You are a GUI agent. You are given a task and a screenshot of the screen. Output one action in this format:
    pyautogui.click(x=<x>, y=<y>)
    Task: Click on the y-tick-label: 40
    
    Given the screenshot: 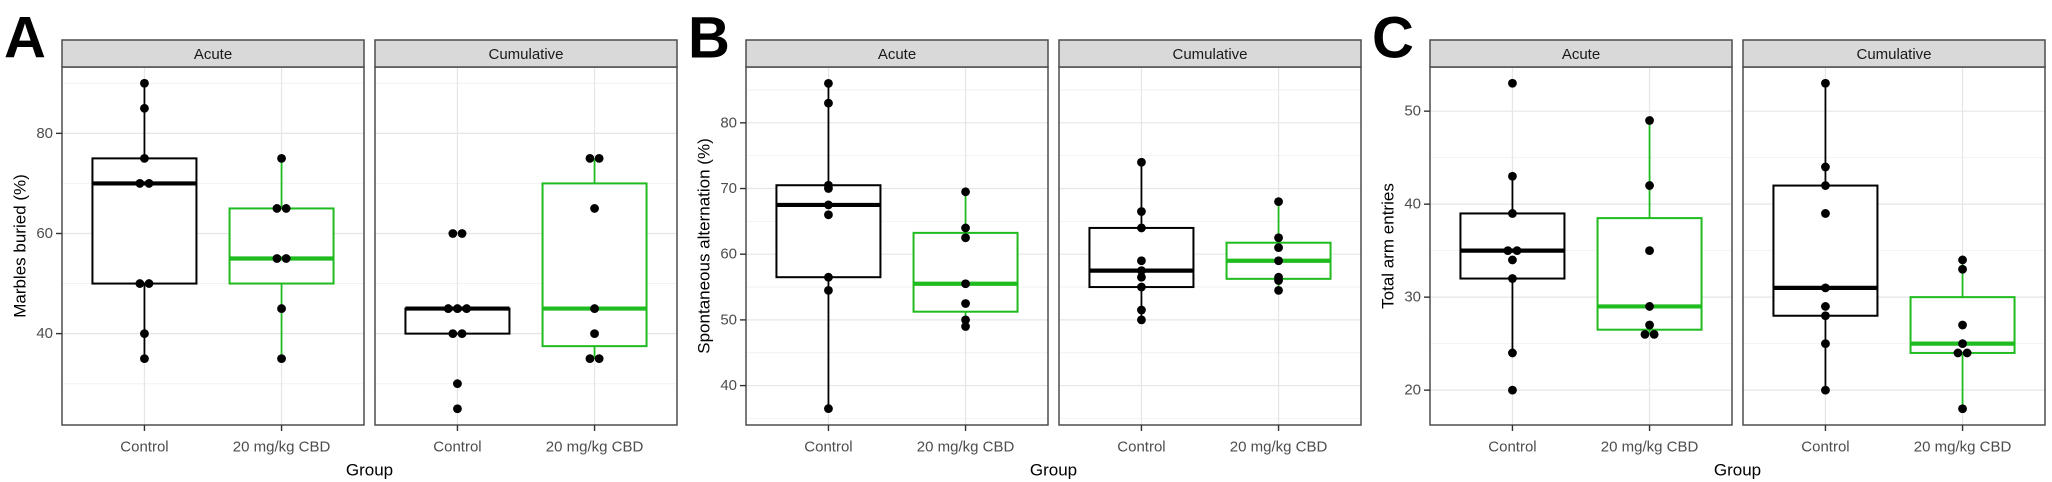 What is the action you would take?
    pyautogui.click(x=1412, y=204)
    